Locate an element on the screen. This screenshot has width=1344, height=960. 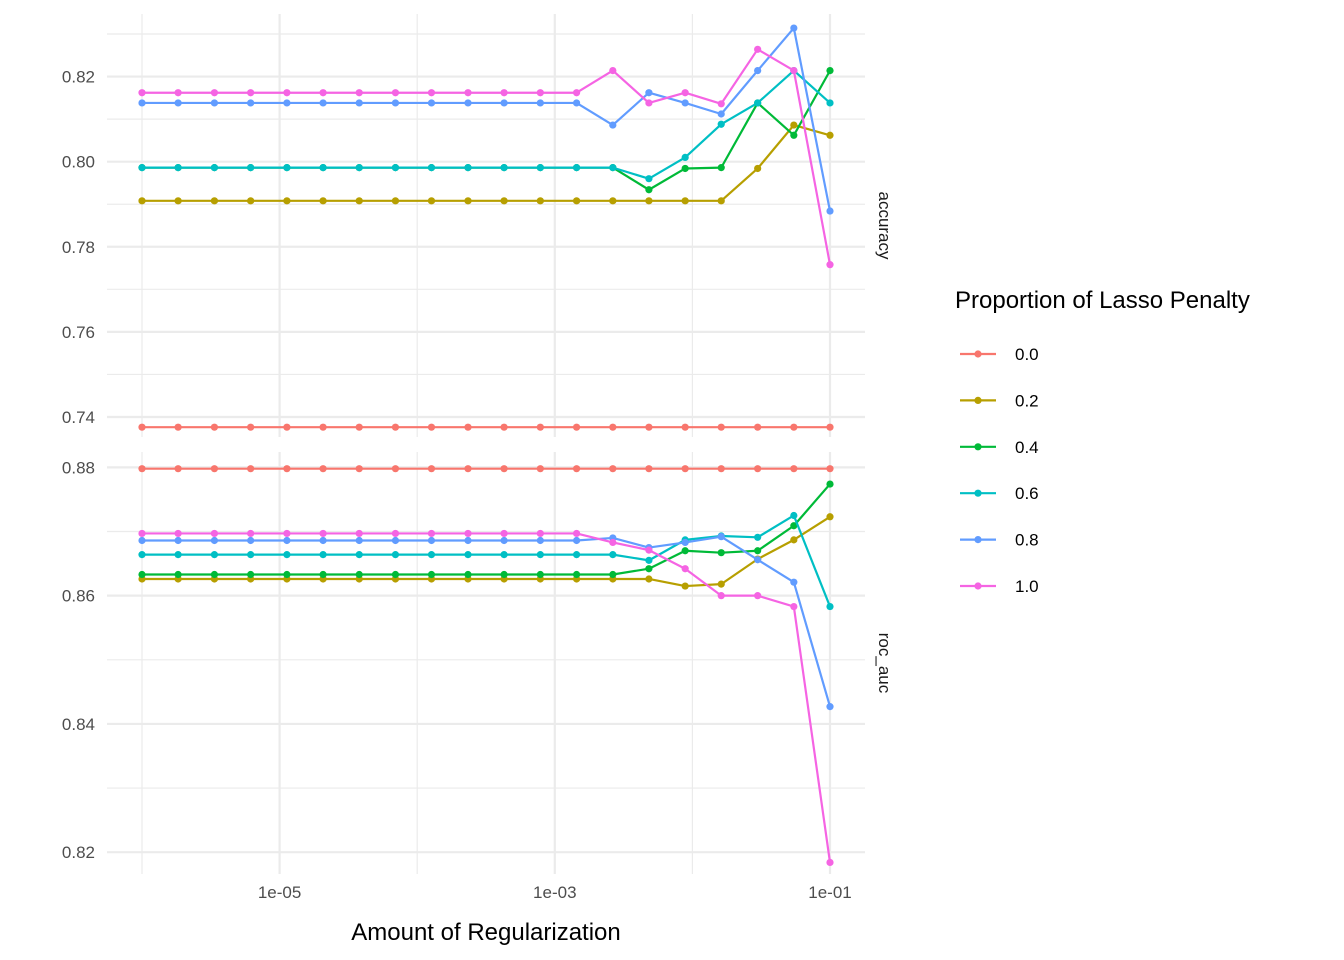
legend-title: Proportion of Lasso Penalty is located at coordinates (1102, 300).